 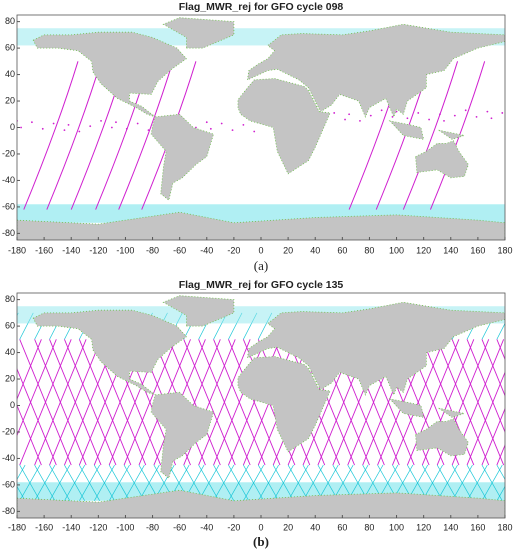 What do you see at coordinates (396, 250) in the screenshot?
I see `x-tick-label: 100` at bounding box center [396, 250].